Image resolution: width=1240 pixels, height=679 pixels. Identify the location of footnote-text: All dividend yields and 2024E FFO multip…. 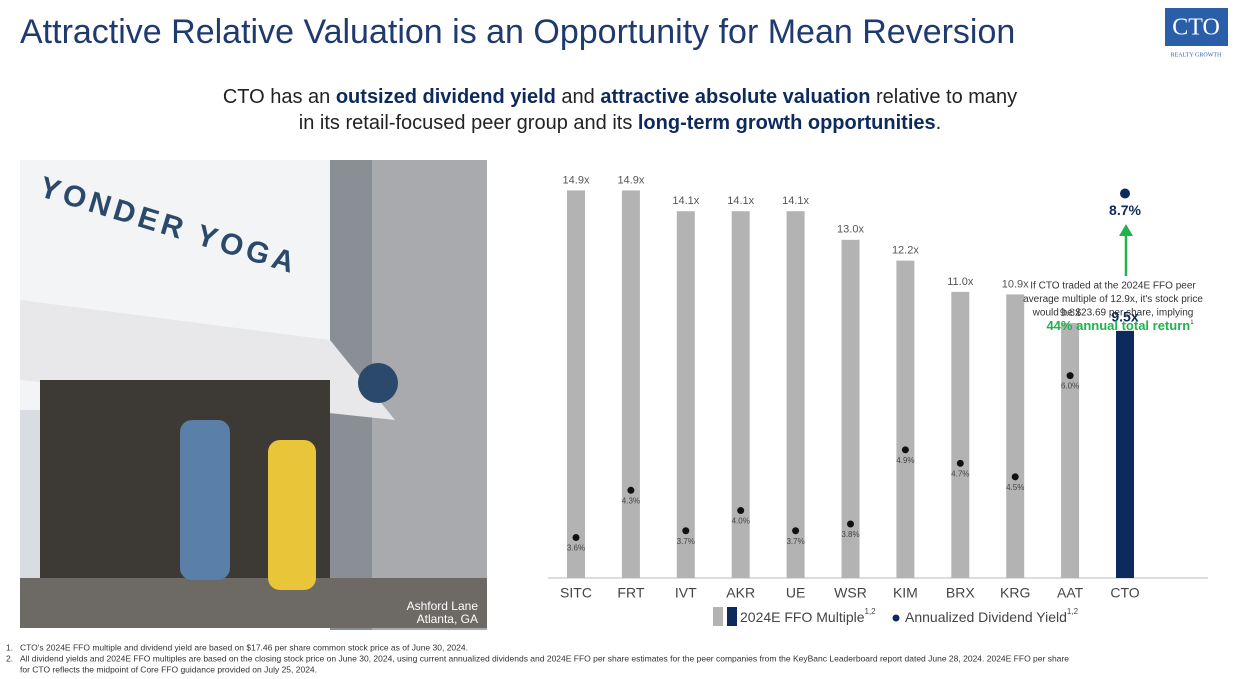
(544, 658).